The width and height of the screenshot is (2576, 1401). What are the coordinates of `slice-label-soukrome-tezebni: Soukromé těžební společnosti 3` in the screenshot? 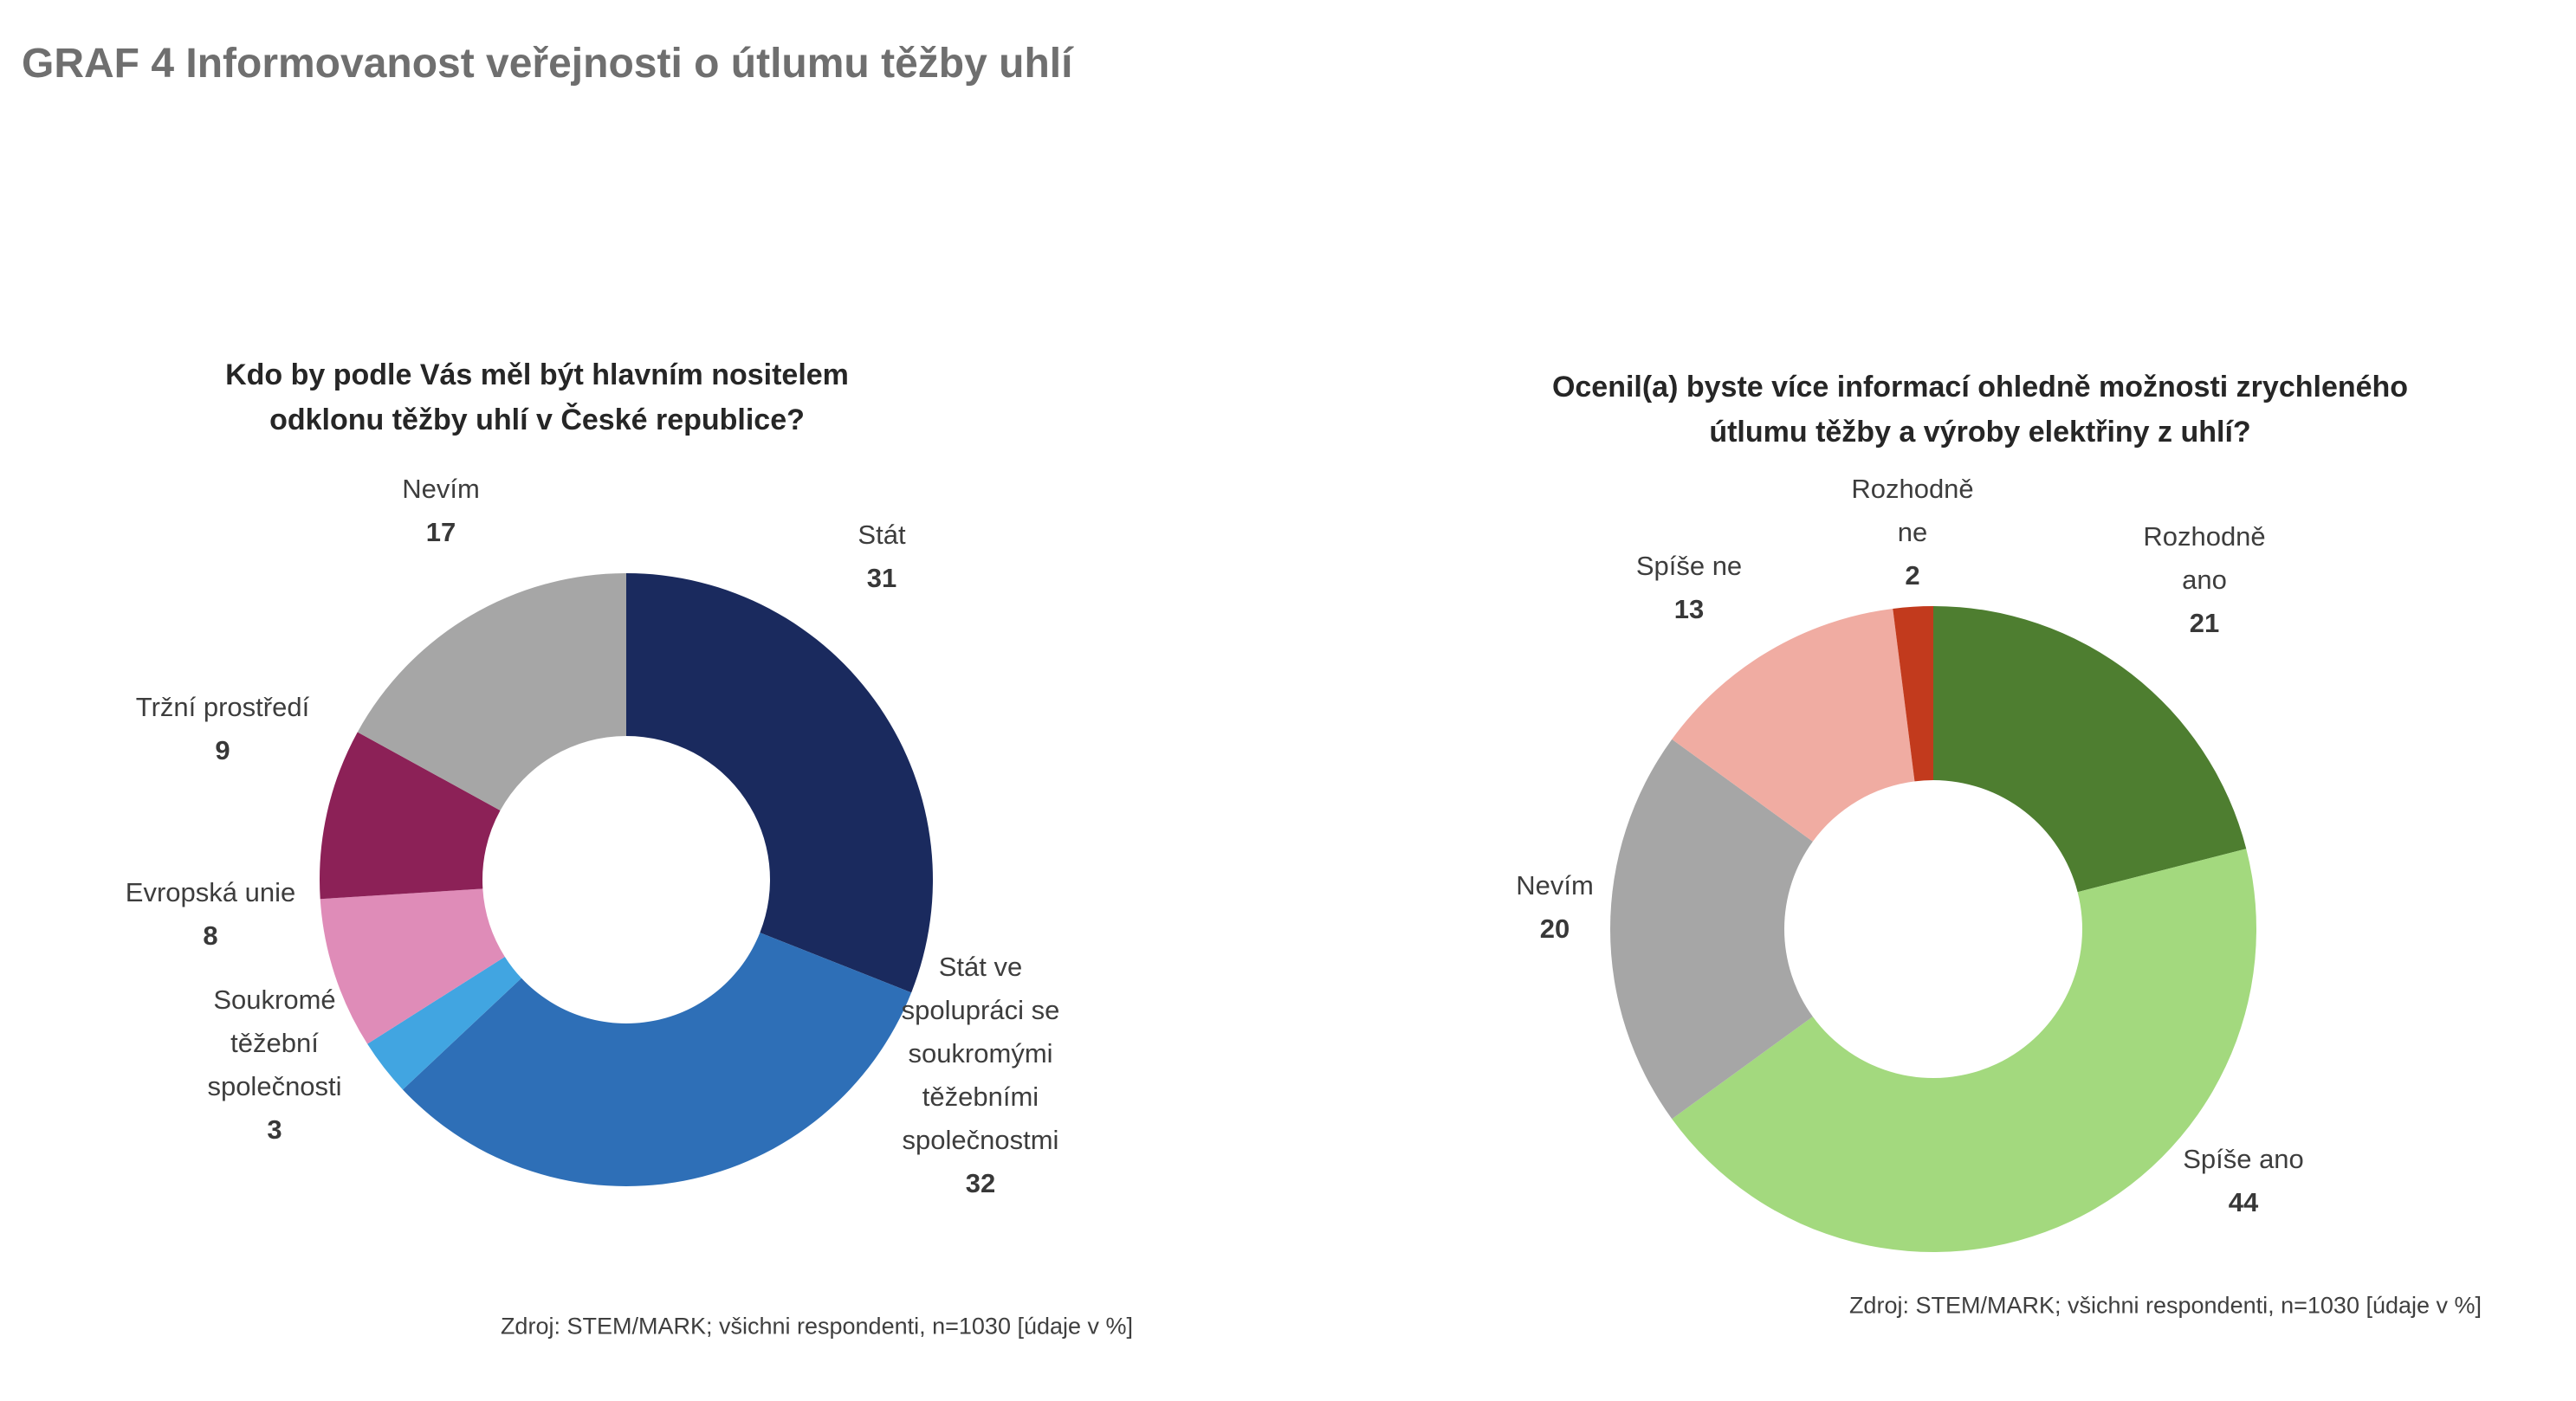 It's located at (274, 1065).